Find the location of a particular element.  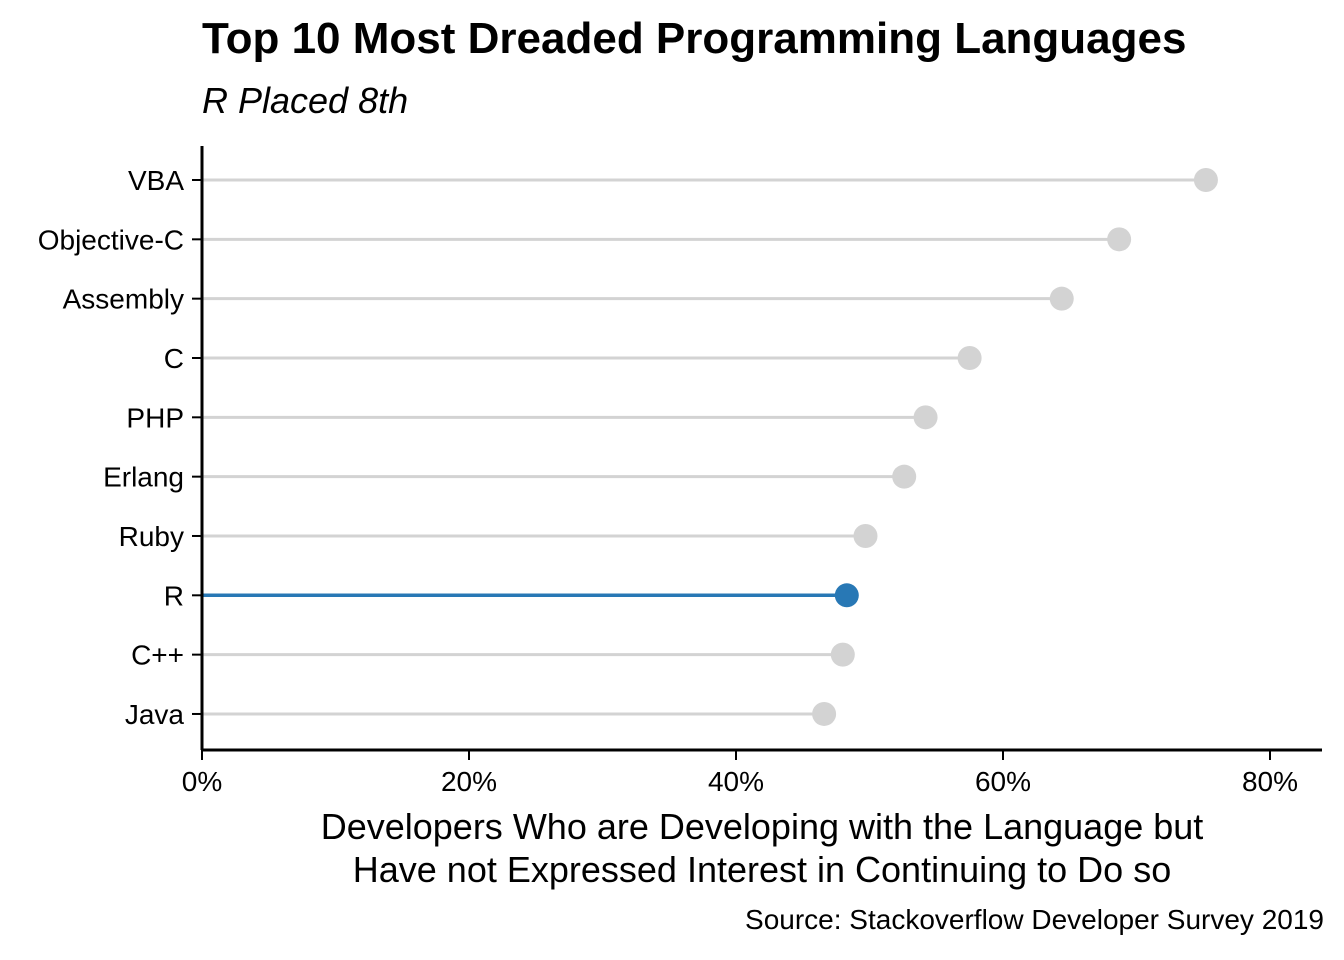

y-ticks is located at coordinates (197, 447).